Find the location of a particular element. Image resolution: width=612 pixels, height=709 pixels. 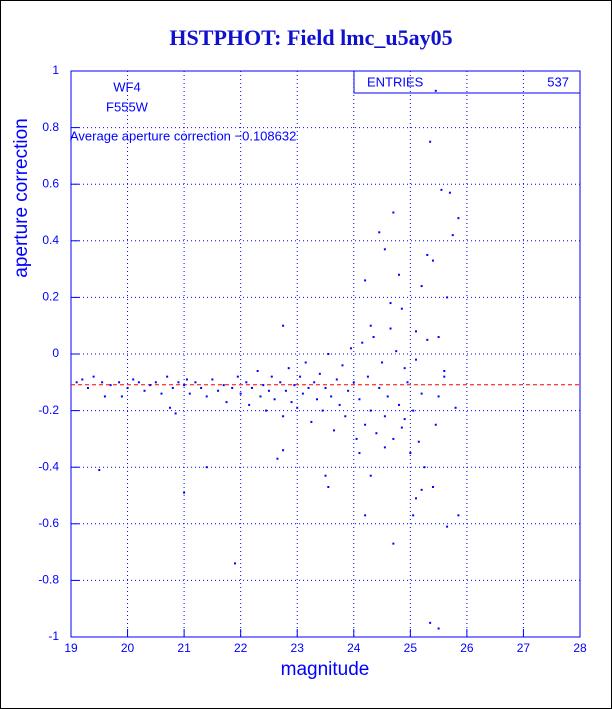

x-tick-label: 27 is located at coordinates (524, 648).